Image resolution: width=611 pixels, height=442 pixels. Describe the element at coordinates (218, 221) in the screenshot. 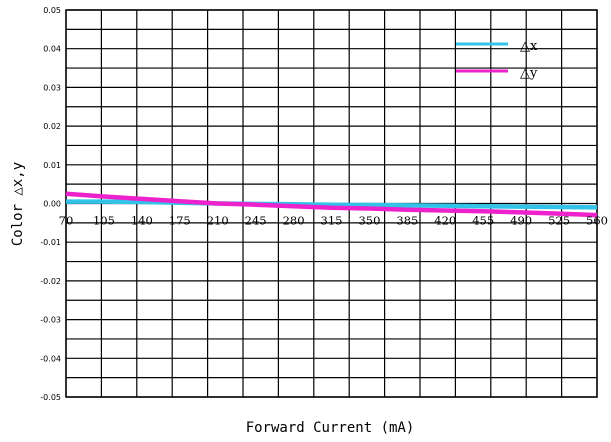

I see `x-tick-label: 210` at that location.